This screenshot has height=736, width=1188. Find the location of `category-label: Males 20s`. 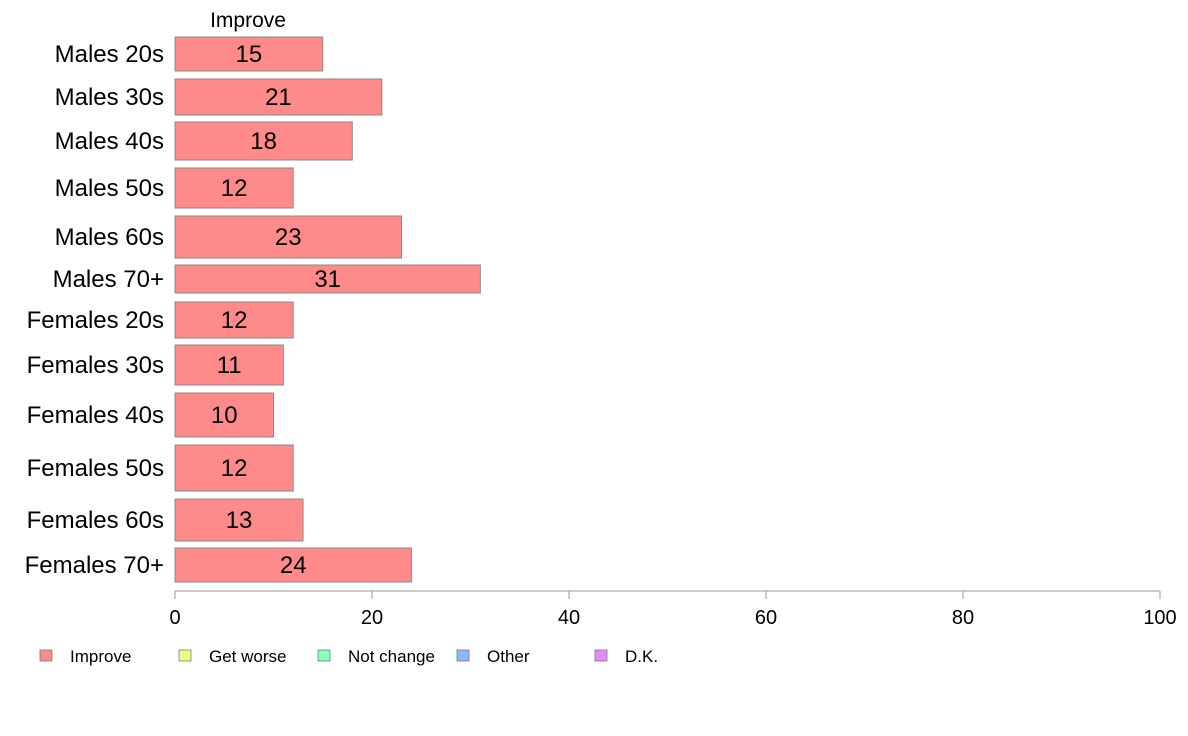

category-label: Males 20s is located at coordinates (109, 54).